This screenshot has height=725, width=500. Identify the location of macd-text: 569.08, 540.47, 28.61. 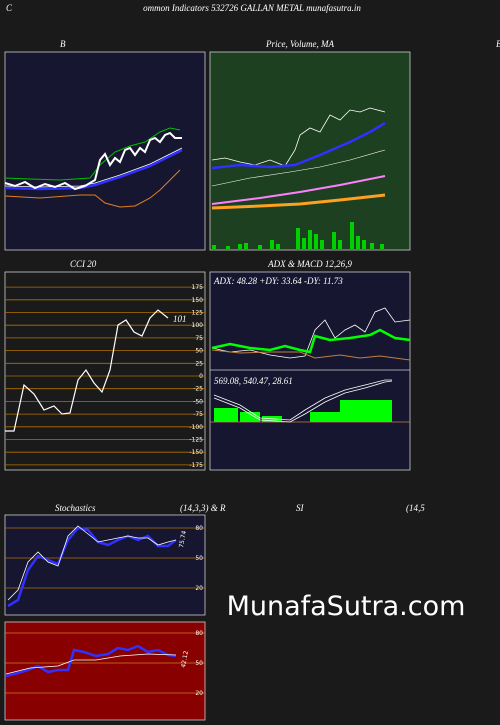
(253, 381).